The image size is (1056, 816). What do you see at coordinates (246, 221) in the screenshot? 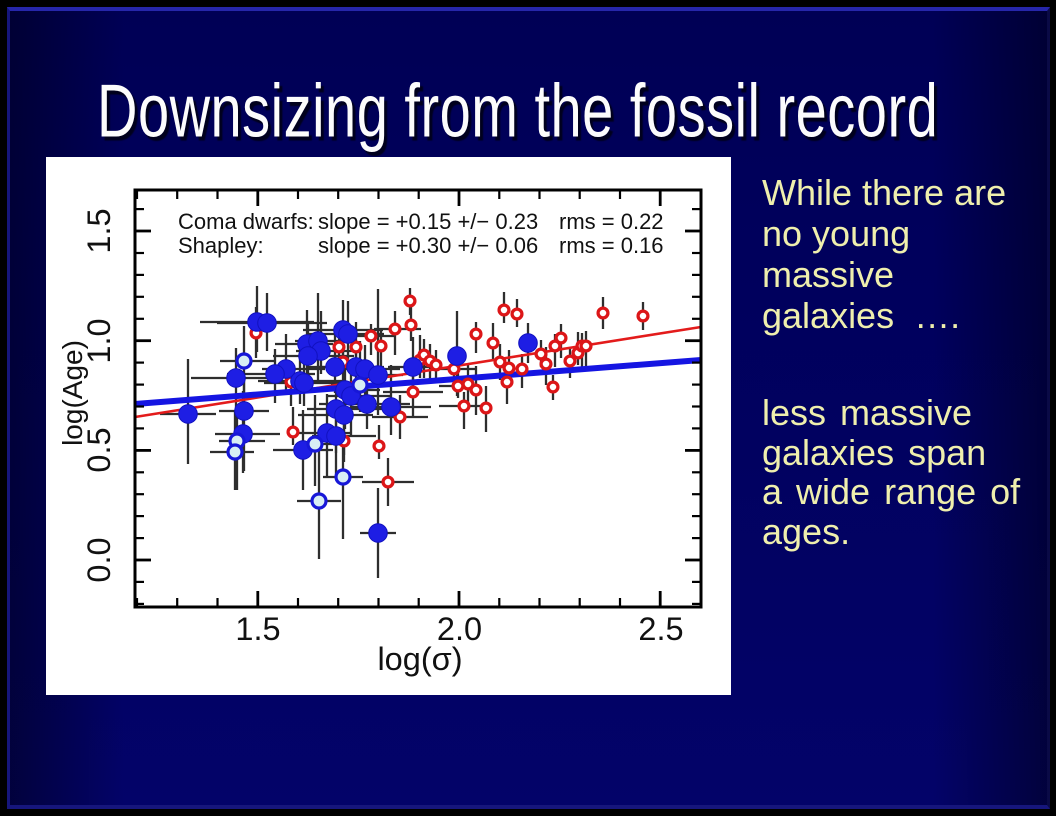
I see `svg-text: Coma dwarfs:` at bounding box center [246, 221].